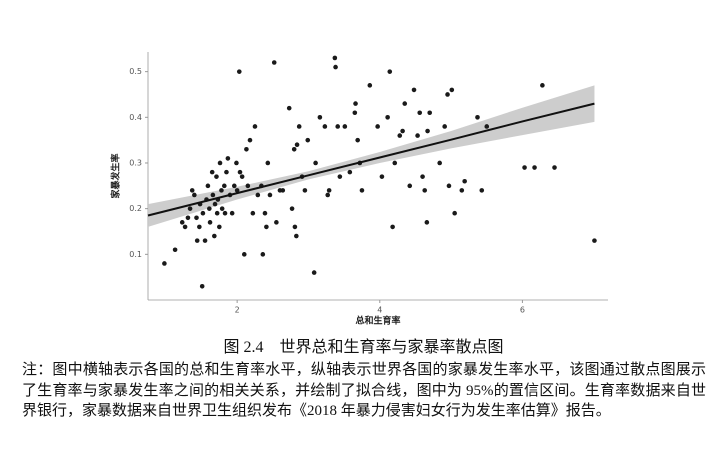 This screenshot has height=450, width=727. Describe the element at coordinates (135, 71) in the screenshot. I see `y-tick-label: 0.5` at that location.